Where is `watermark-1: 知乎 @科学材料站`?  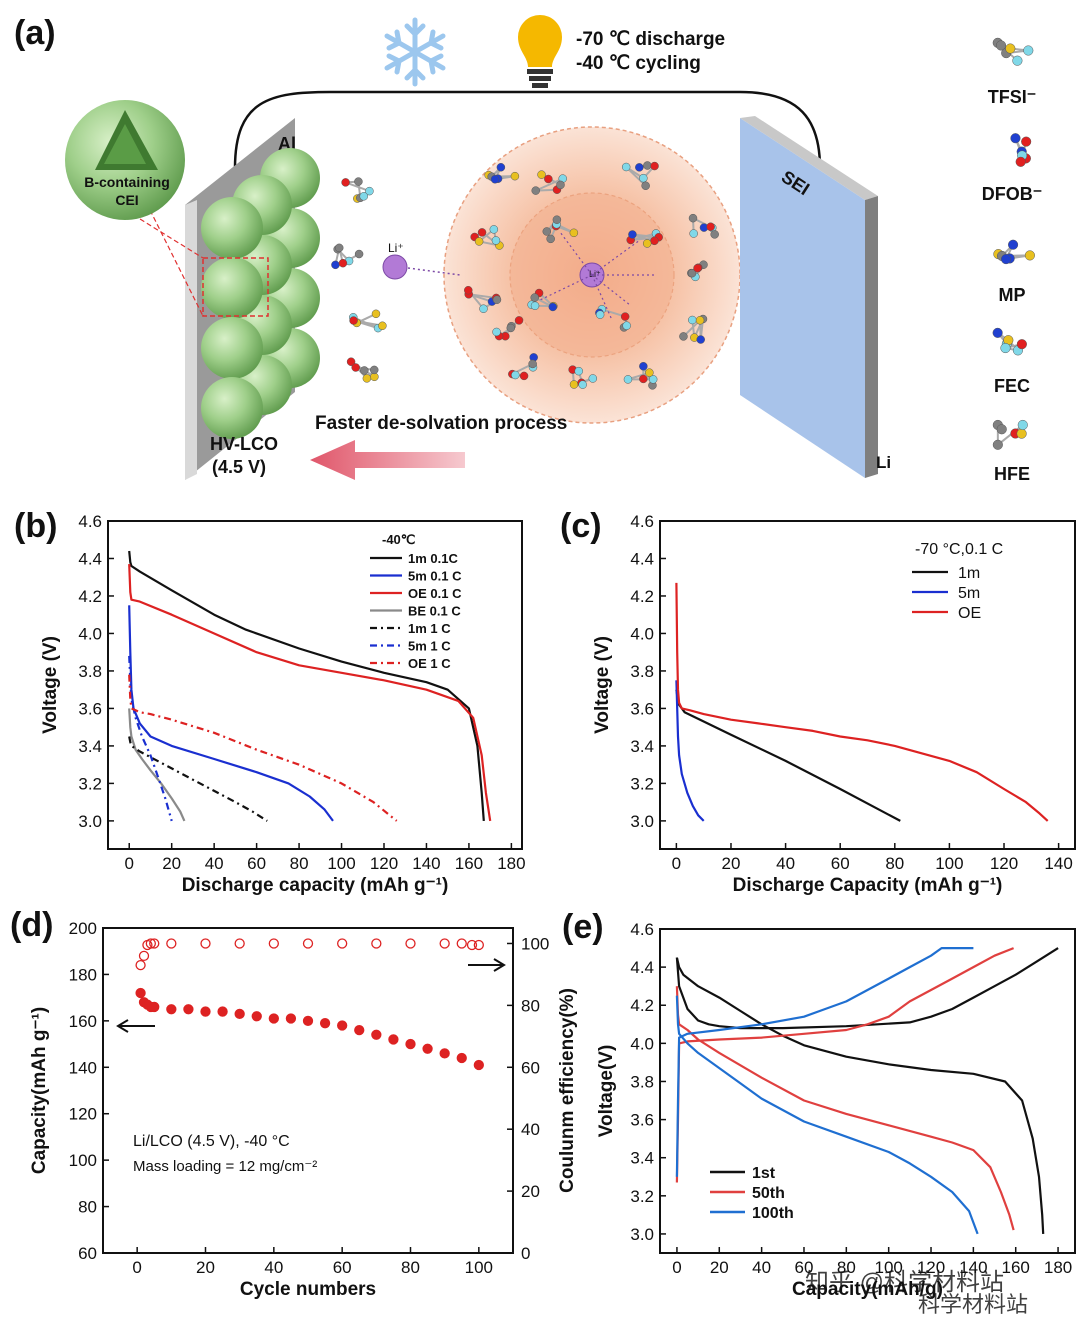 watermark-1: 知乎 @科学材料站 is located at coordinates (904, 1282).